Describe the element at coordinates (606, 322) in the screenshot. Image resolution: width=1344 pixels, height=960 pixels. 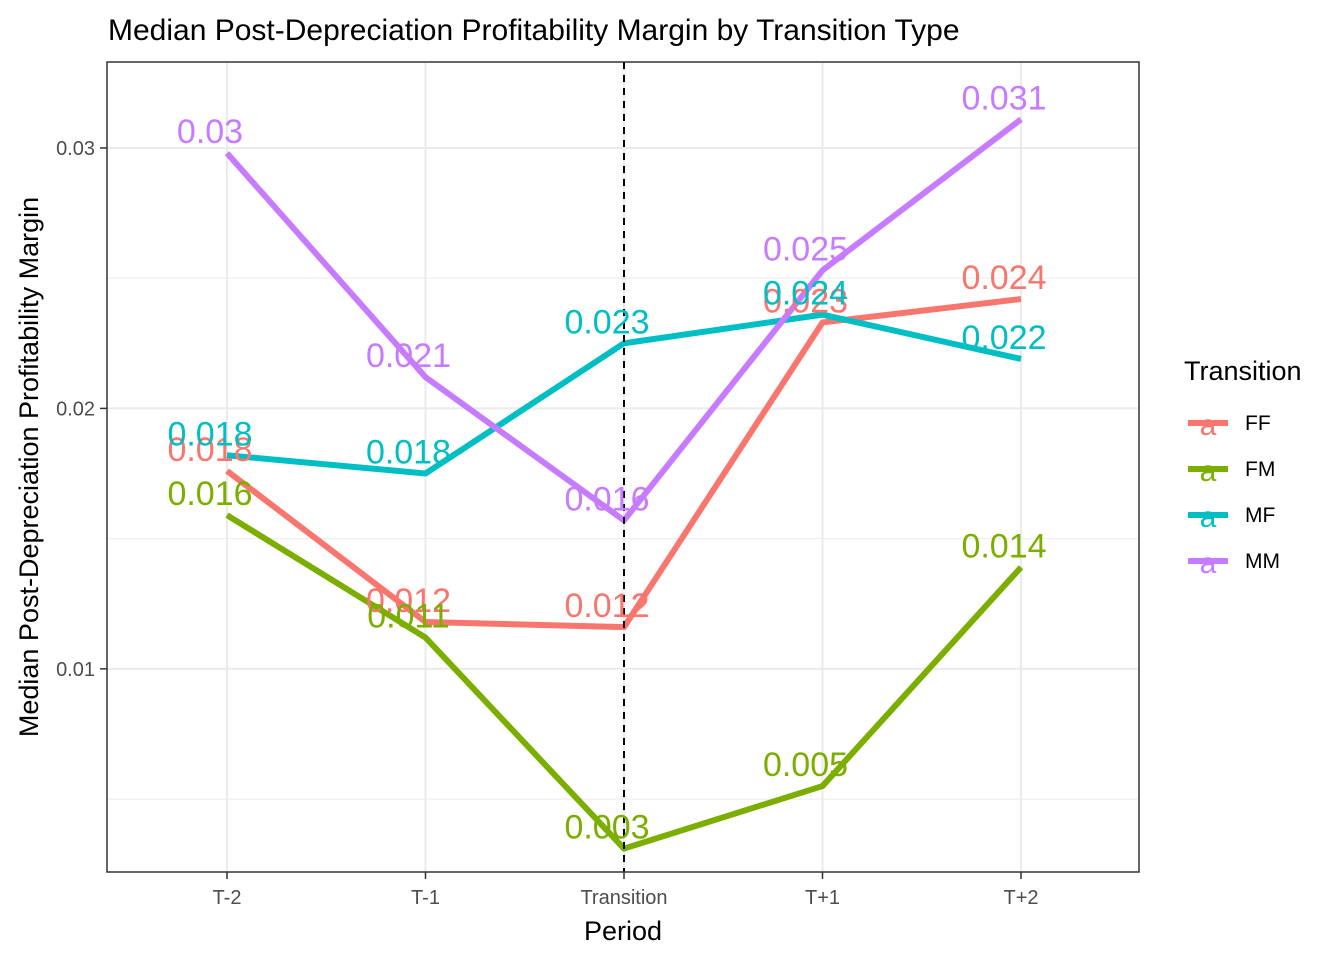
I see `data-label-mf: 0.023` at that location.